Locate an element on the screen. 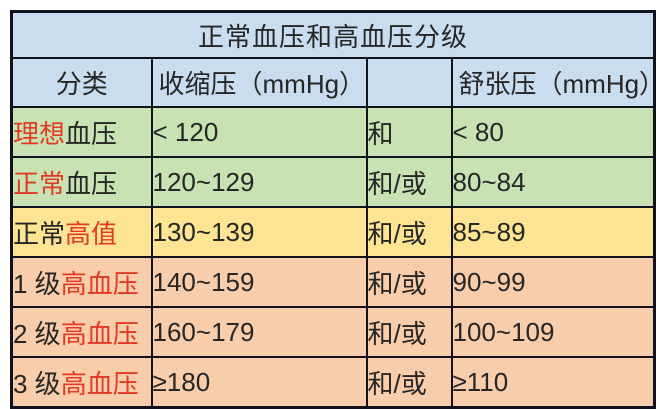 The width and height of the screenshot is (660, 409). systolic-cell: 130~139 is located at coordinates (259, 232).